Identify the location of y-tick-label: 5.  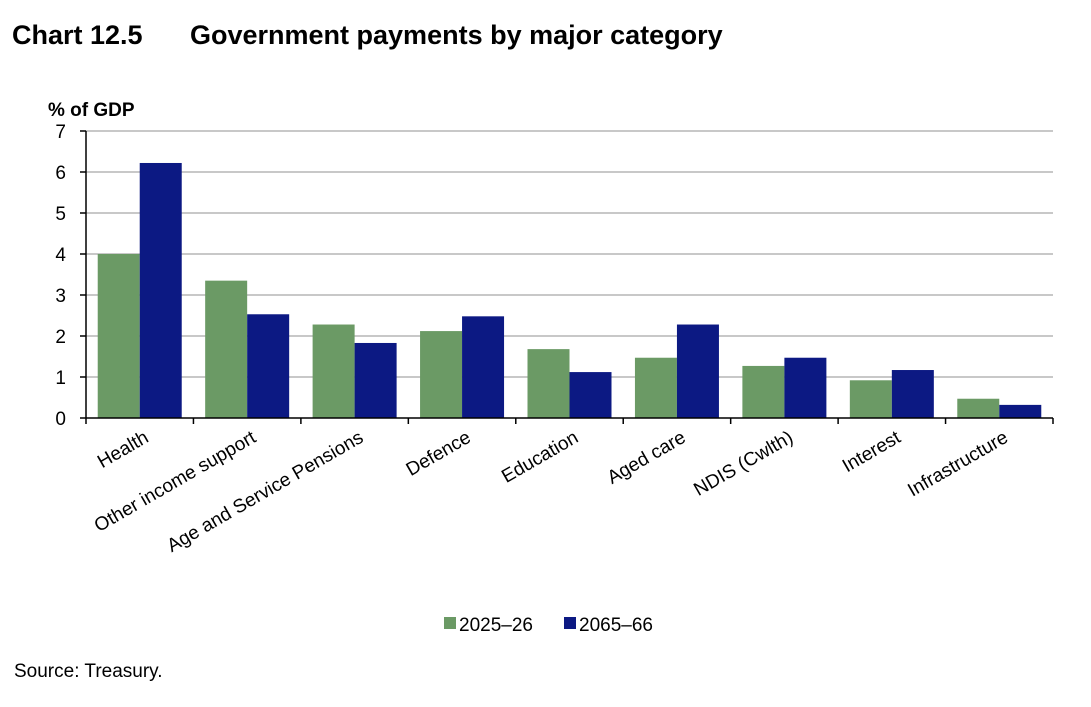
(60, 214).